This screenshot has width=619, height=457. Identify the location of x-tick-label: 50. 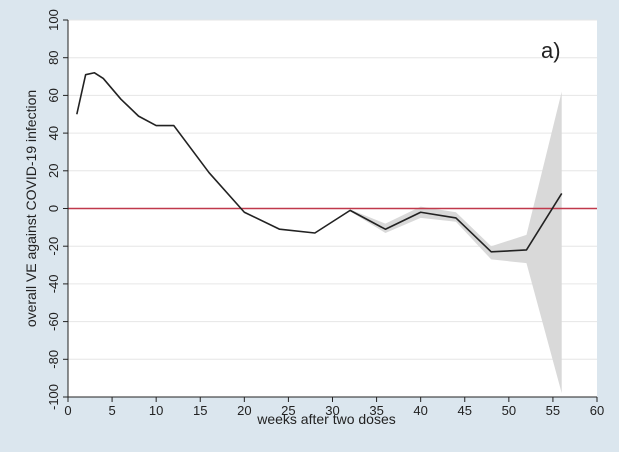
(509, 410).